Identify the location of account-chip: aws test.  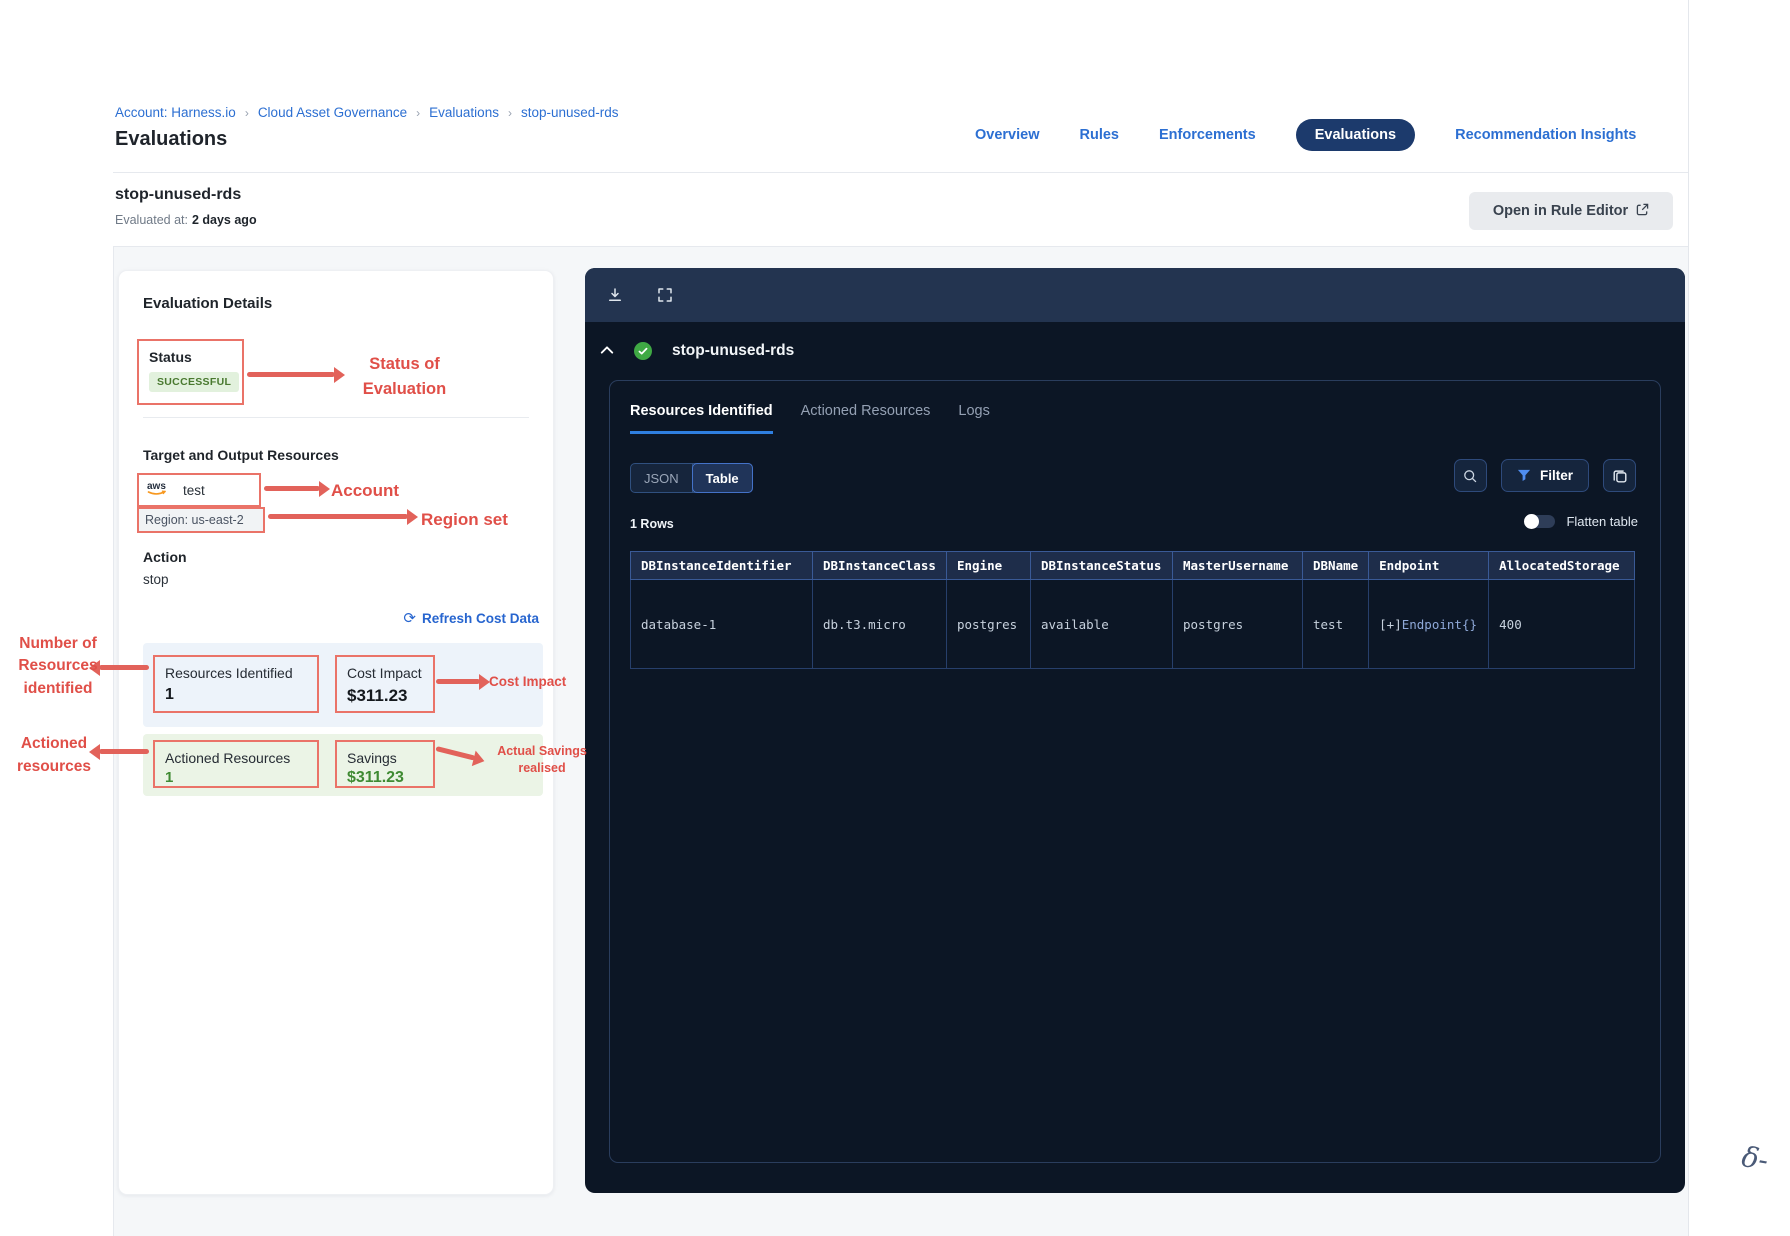
(199, 490).